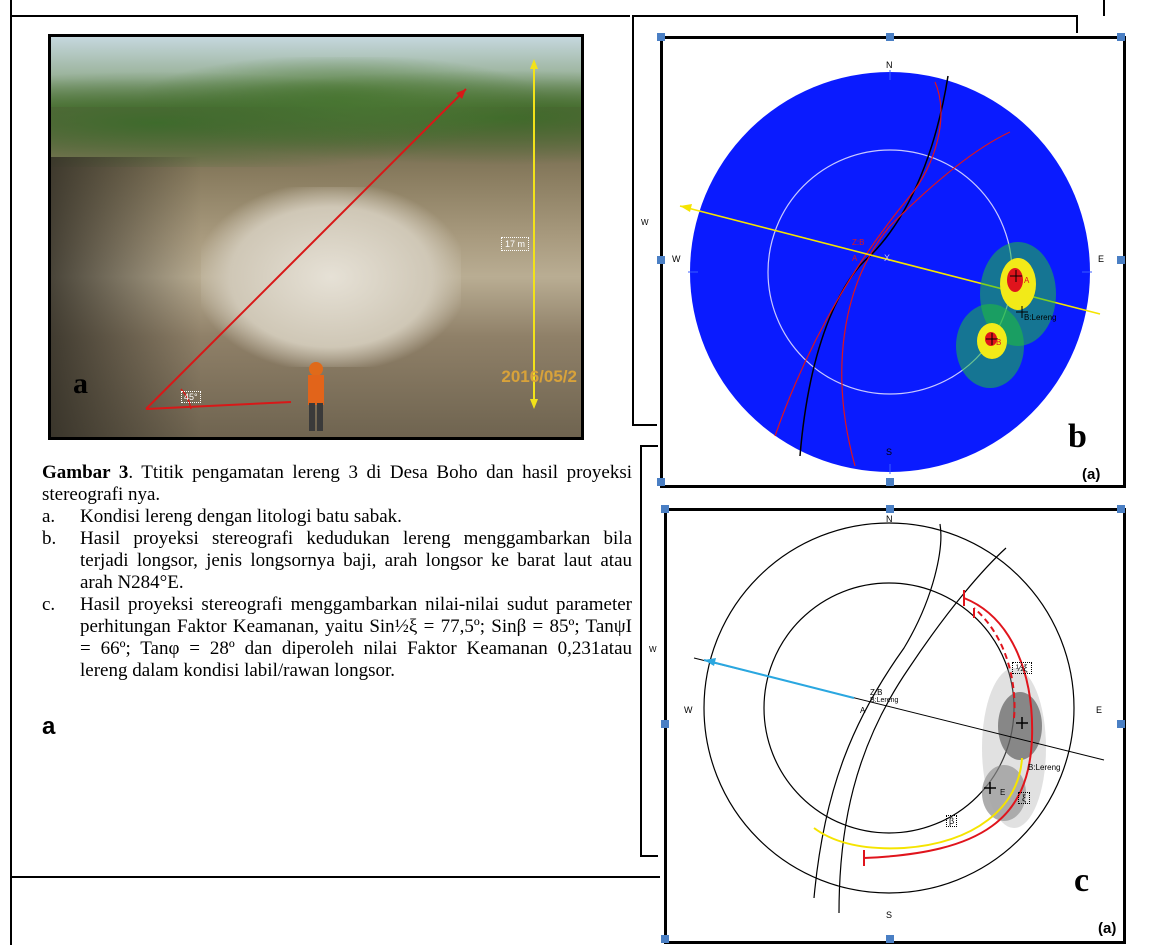  I want to click on south-label-c: S, so click(889, 915).